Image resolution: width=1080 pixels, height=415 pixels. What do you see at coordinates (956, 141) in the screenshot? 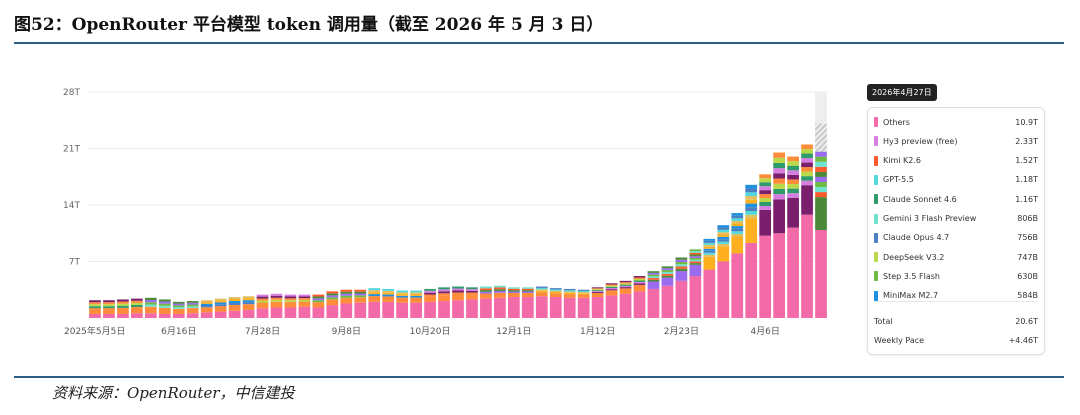
I see `legend-item: Hy3 preview (free) 2.33T` at bounding box center [956, 141].